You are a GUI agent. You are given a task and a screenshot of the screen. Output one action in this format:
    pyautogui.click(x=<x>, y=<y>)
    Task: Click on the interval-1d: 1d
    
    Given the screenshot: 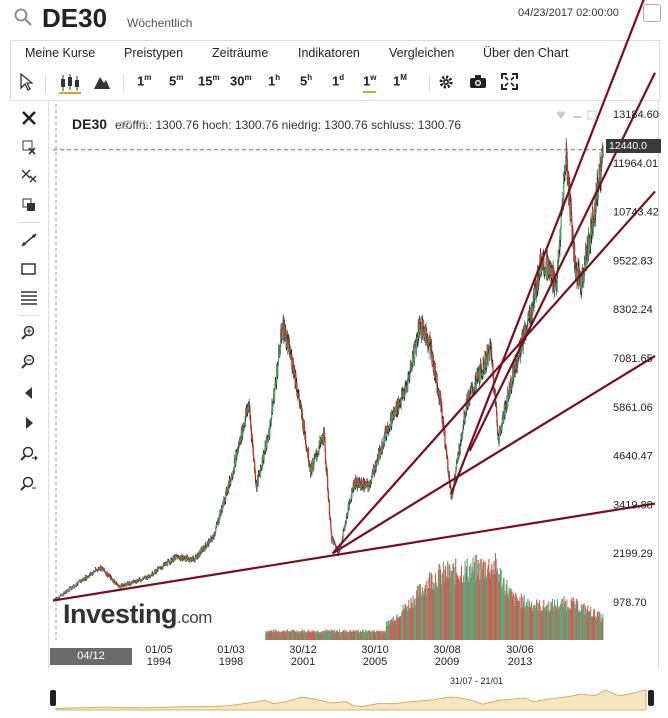 What is the action you would take?
    pyautogui.click(x=338, y=81)
    